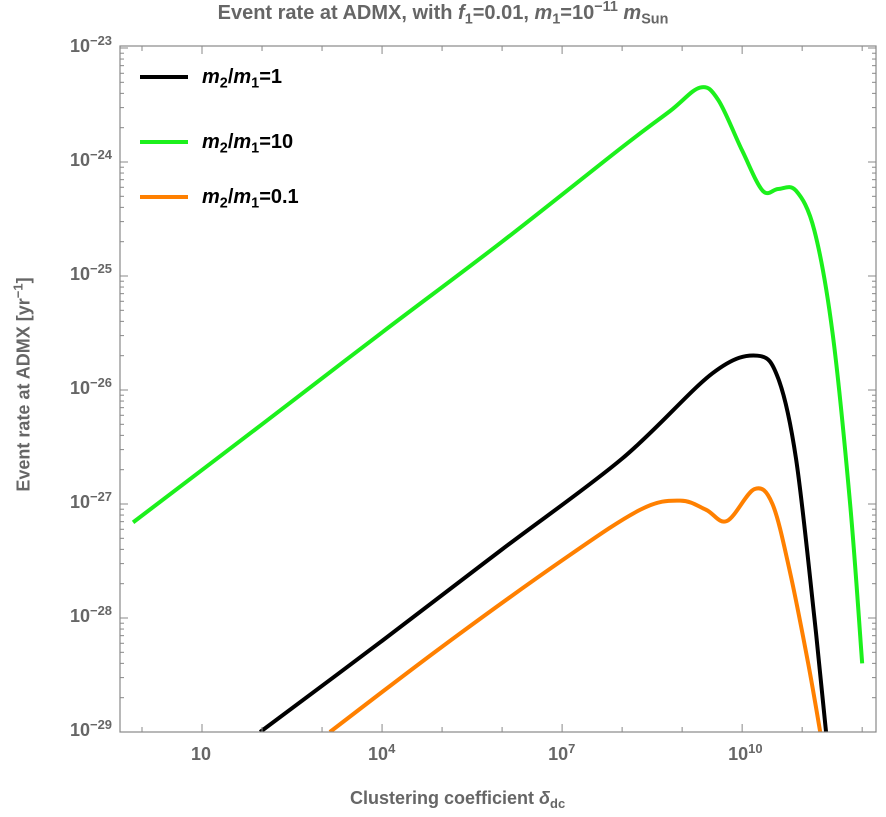  What do you see at coordinates (562, 752) in the screenshot?
I see `x-tick-label: 10⁷` at bounding box center [562, 752].